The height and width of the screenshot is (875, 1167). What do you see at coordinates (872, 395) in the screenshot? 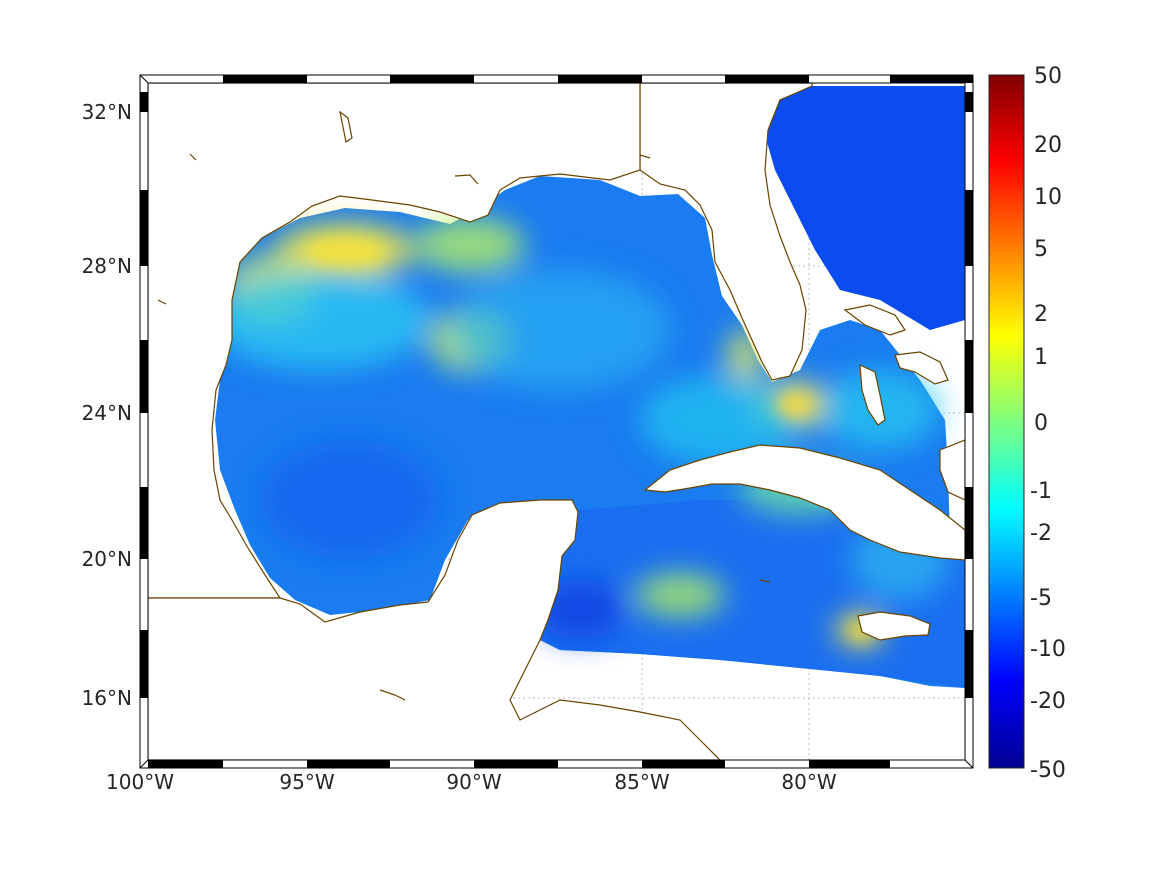
I see `bahamas-andros` at bounding box center [872, 395].